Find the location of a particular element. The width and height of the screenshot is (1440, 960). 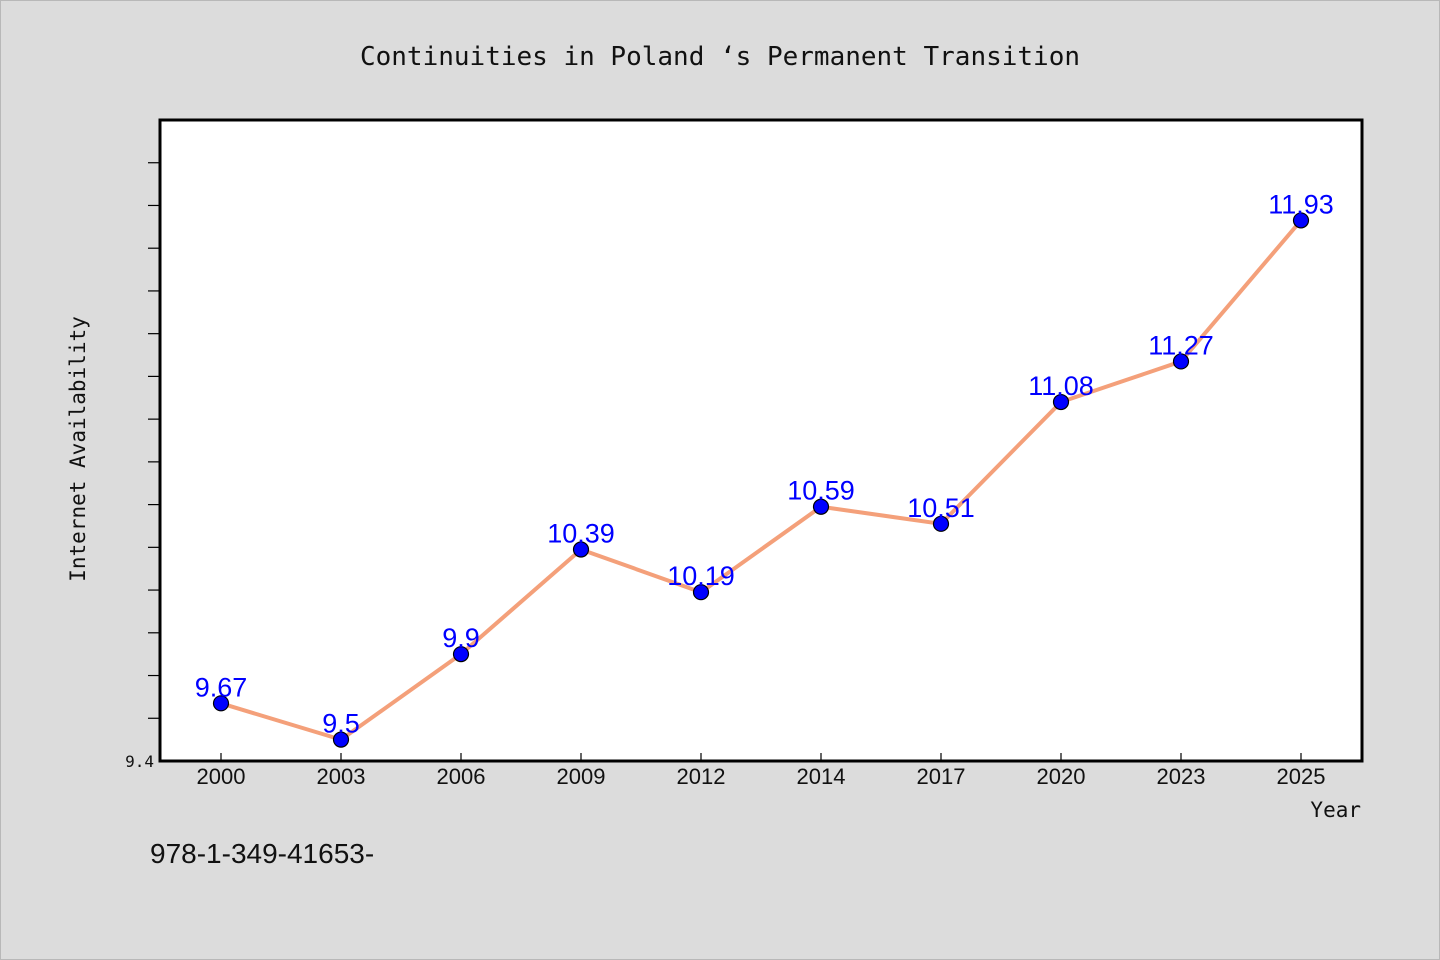

x-tick-label: 2009 is located at coordinates (581, 776).